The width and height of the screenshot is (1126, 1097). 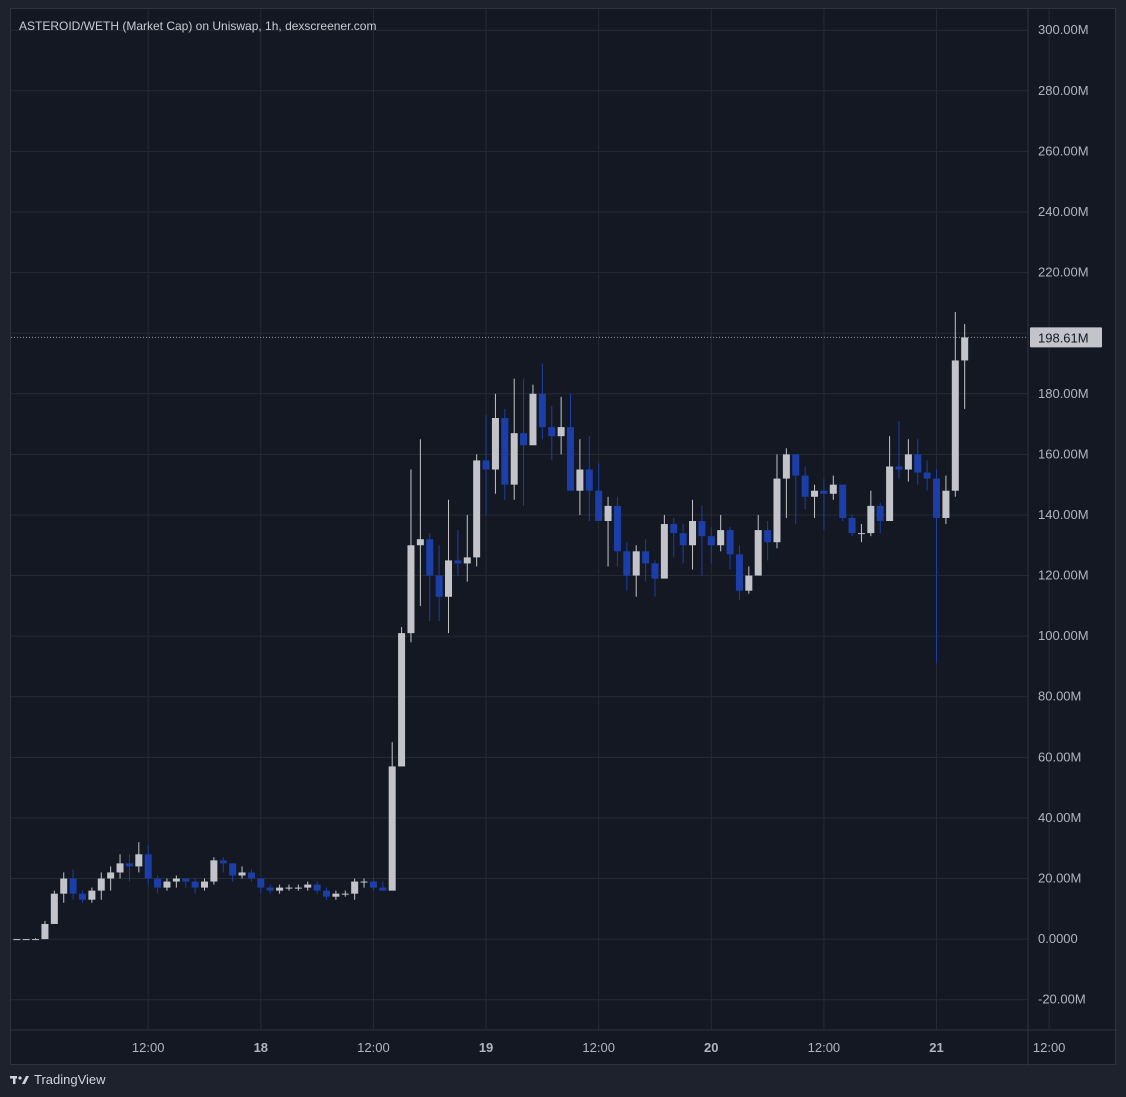 I want to click on y-tick-label: 120.00M, so click(x=1063, y=575).